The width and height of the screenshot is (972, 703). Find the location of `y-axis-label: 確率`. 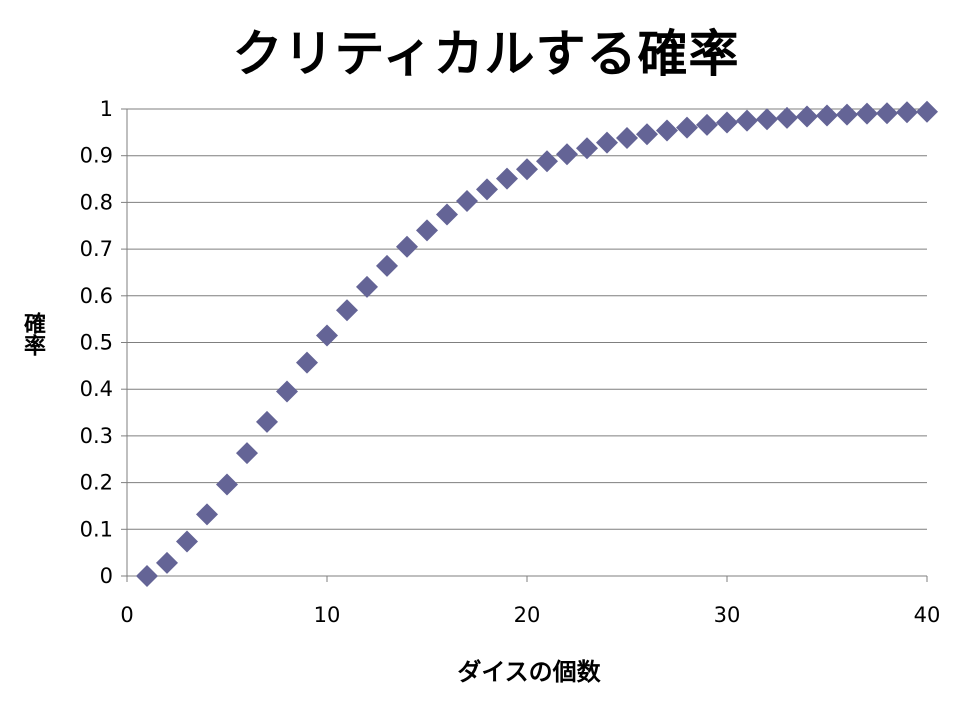

y-axis-label: 確率 is located at coordinates (32, 334).